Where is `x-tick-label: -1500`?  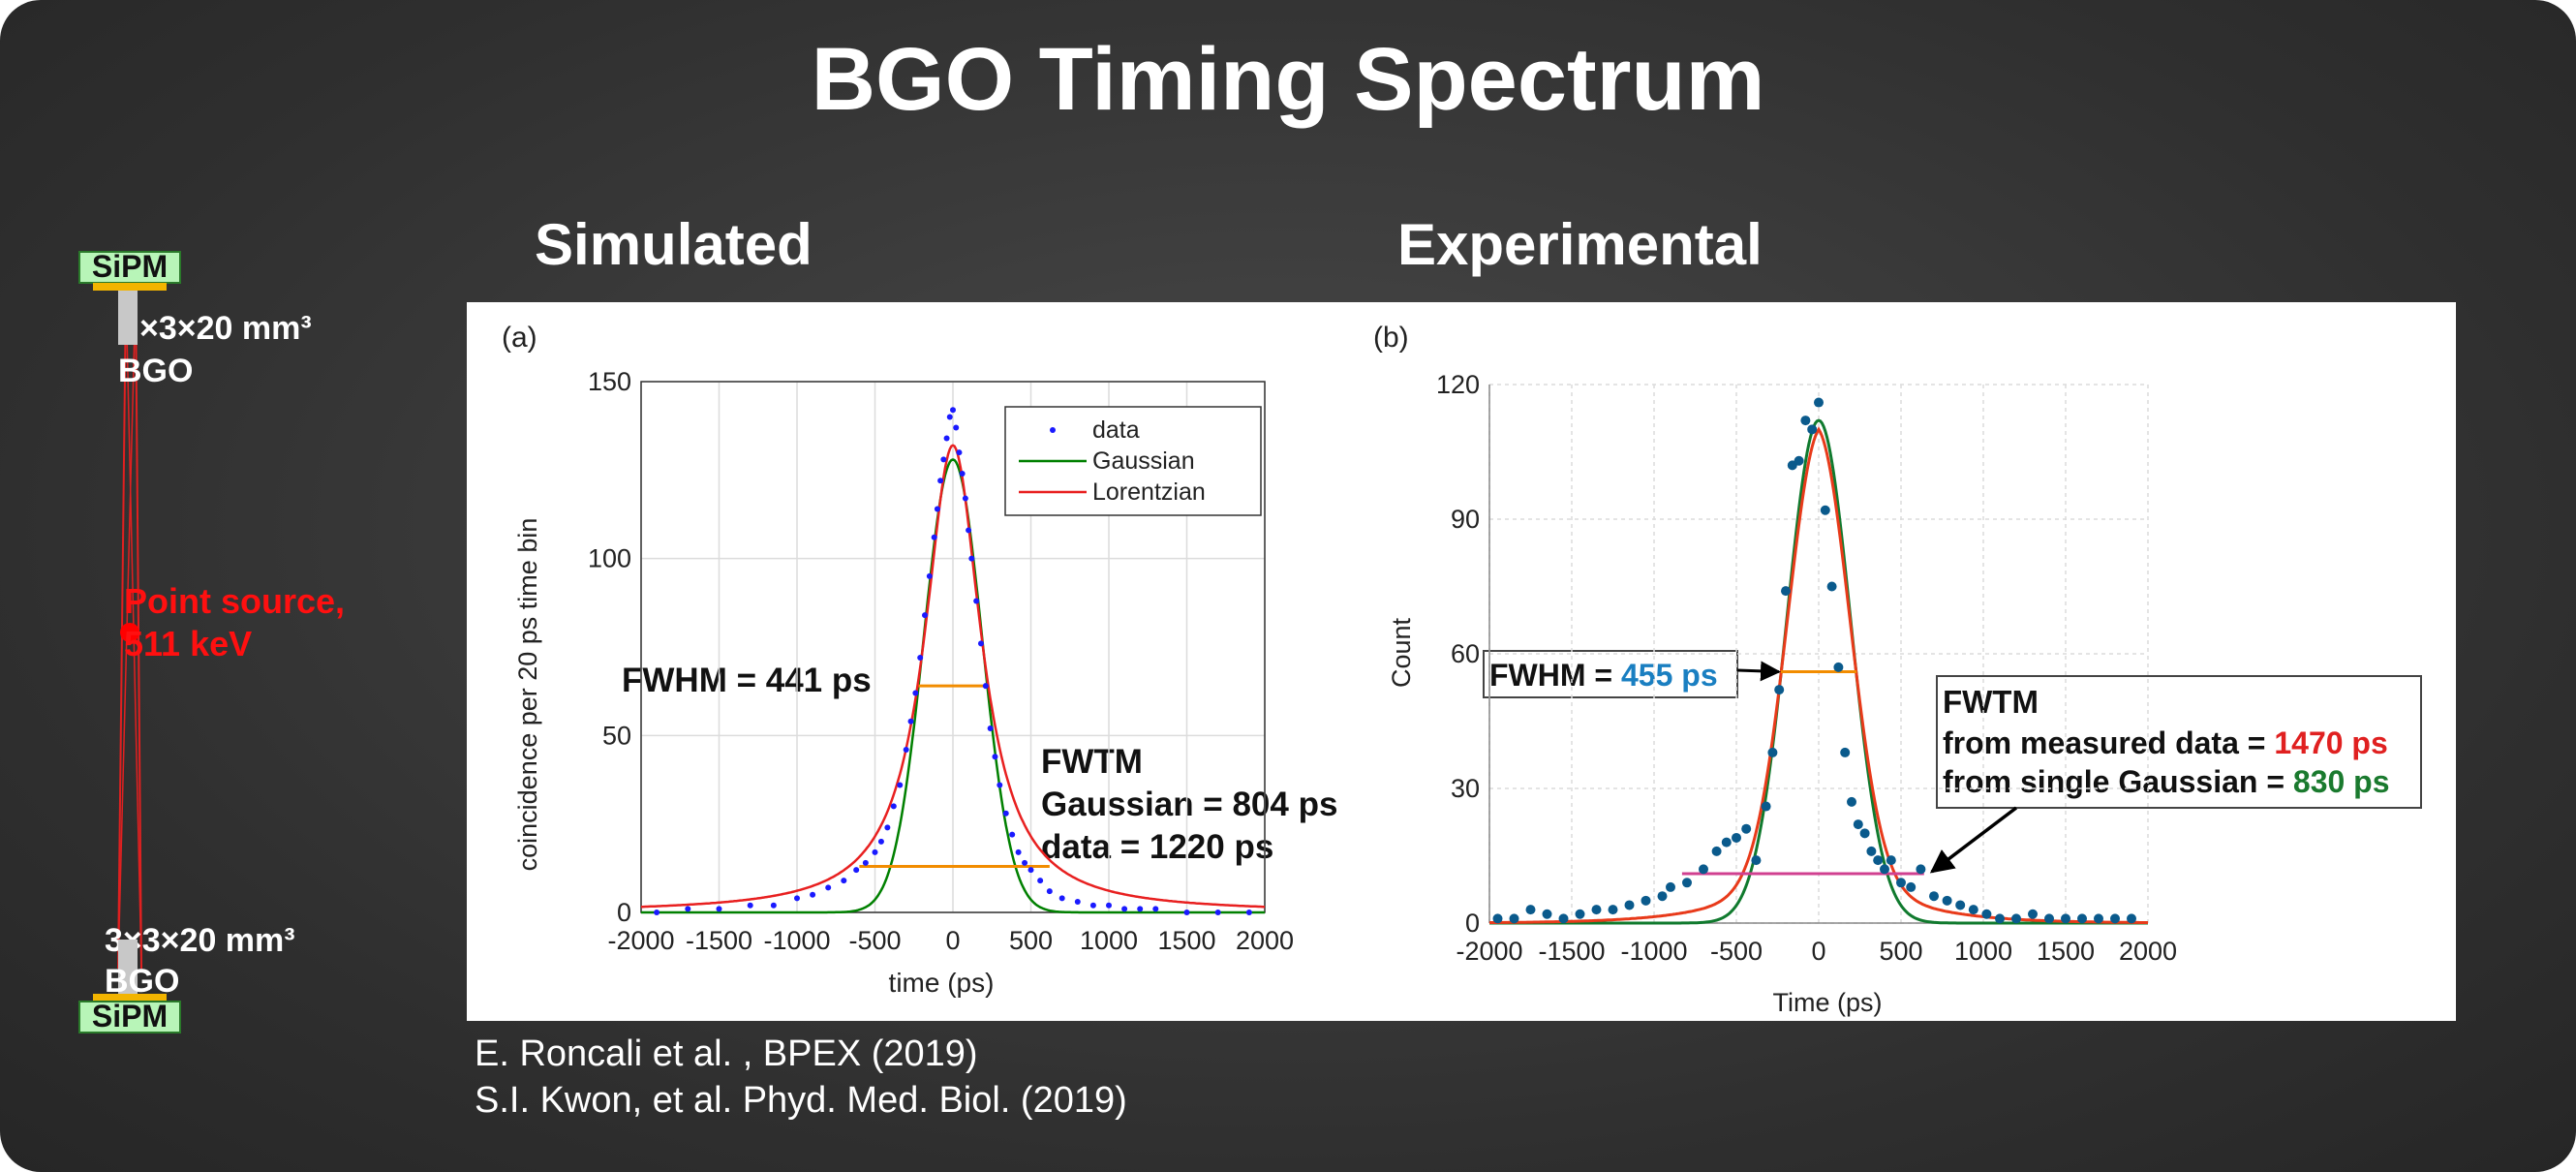
x-tick-label: -1500 is located at coordinates (719, 940).